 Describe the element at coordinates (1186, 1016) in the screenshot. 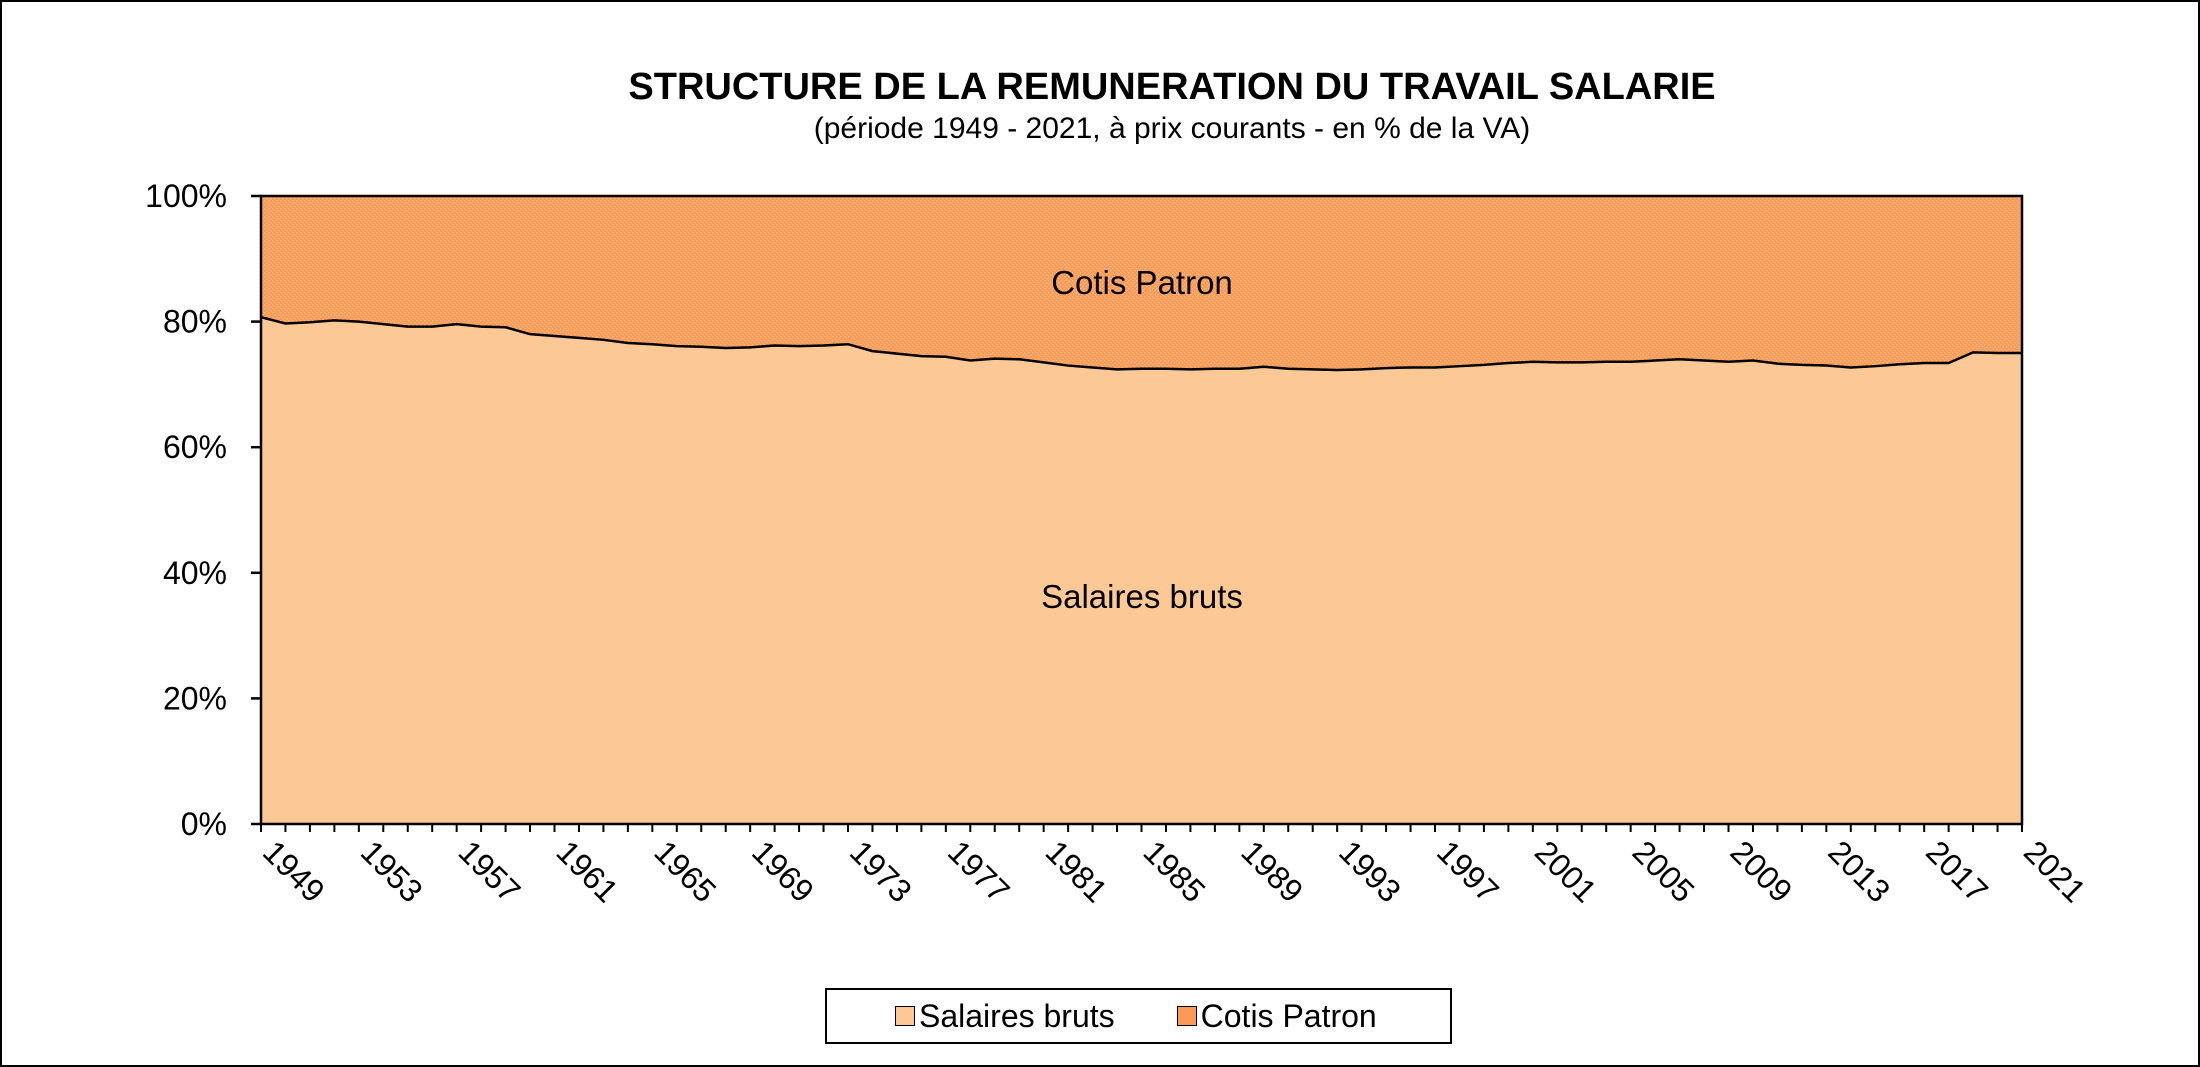

I see `legend-swatch-cotis-patron` at that location.